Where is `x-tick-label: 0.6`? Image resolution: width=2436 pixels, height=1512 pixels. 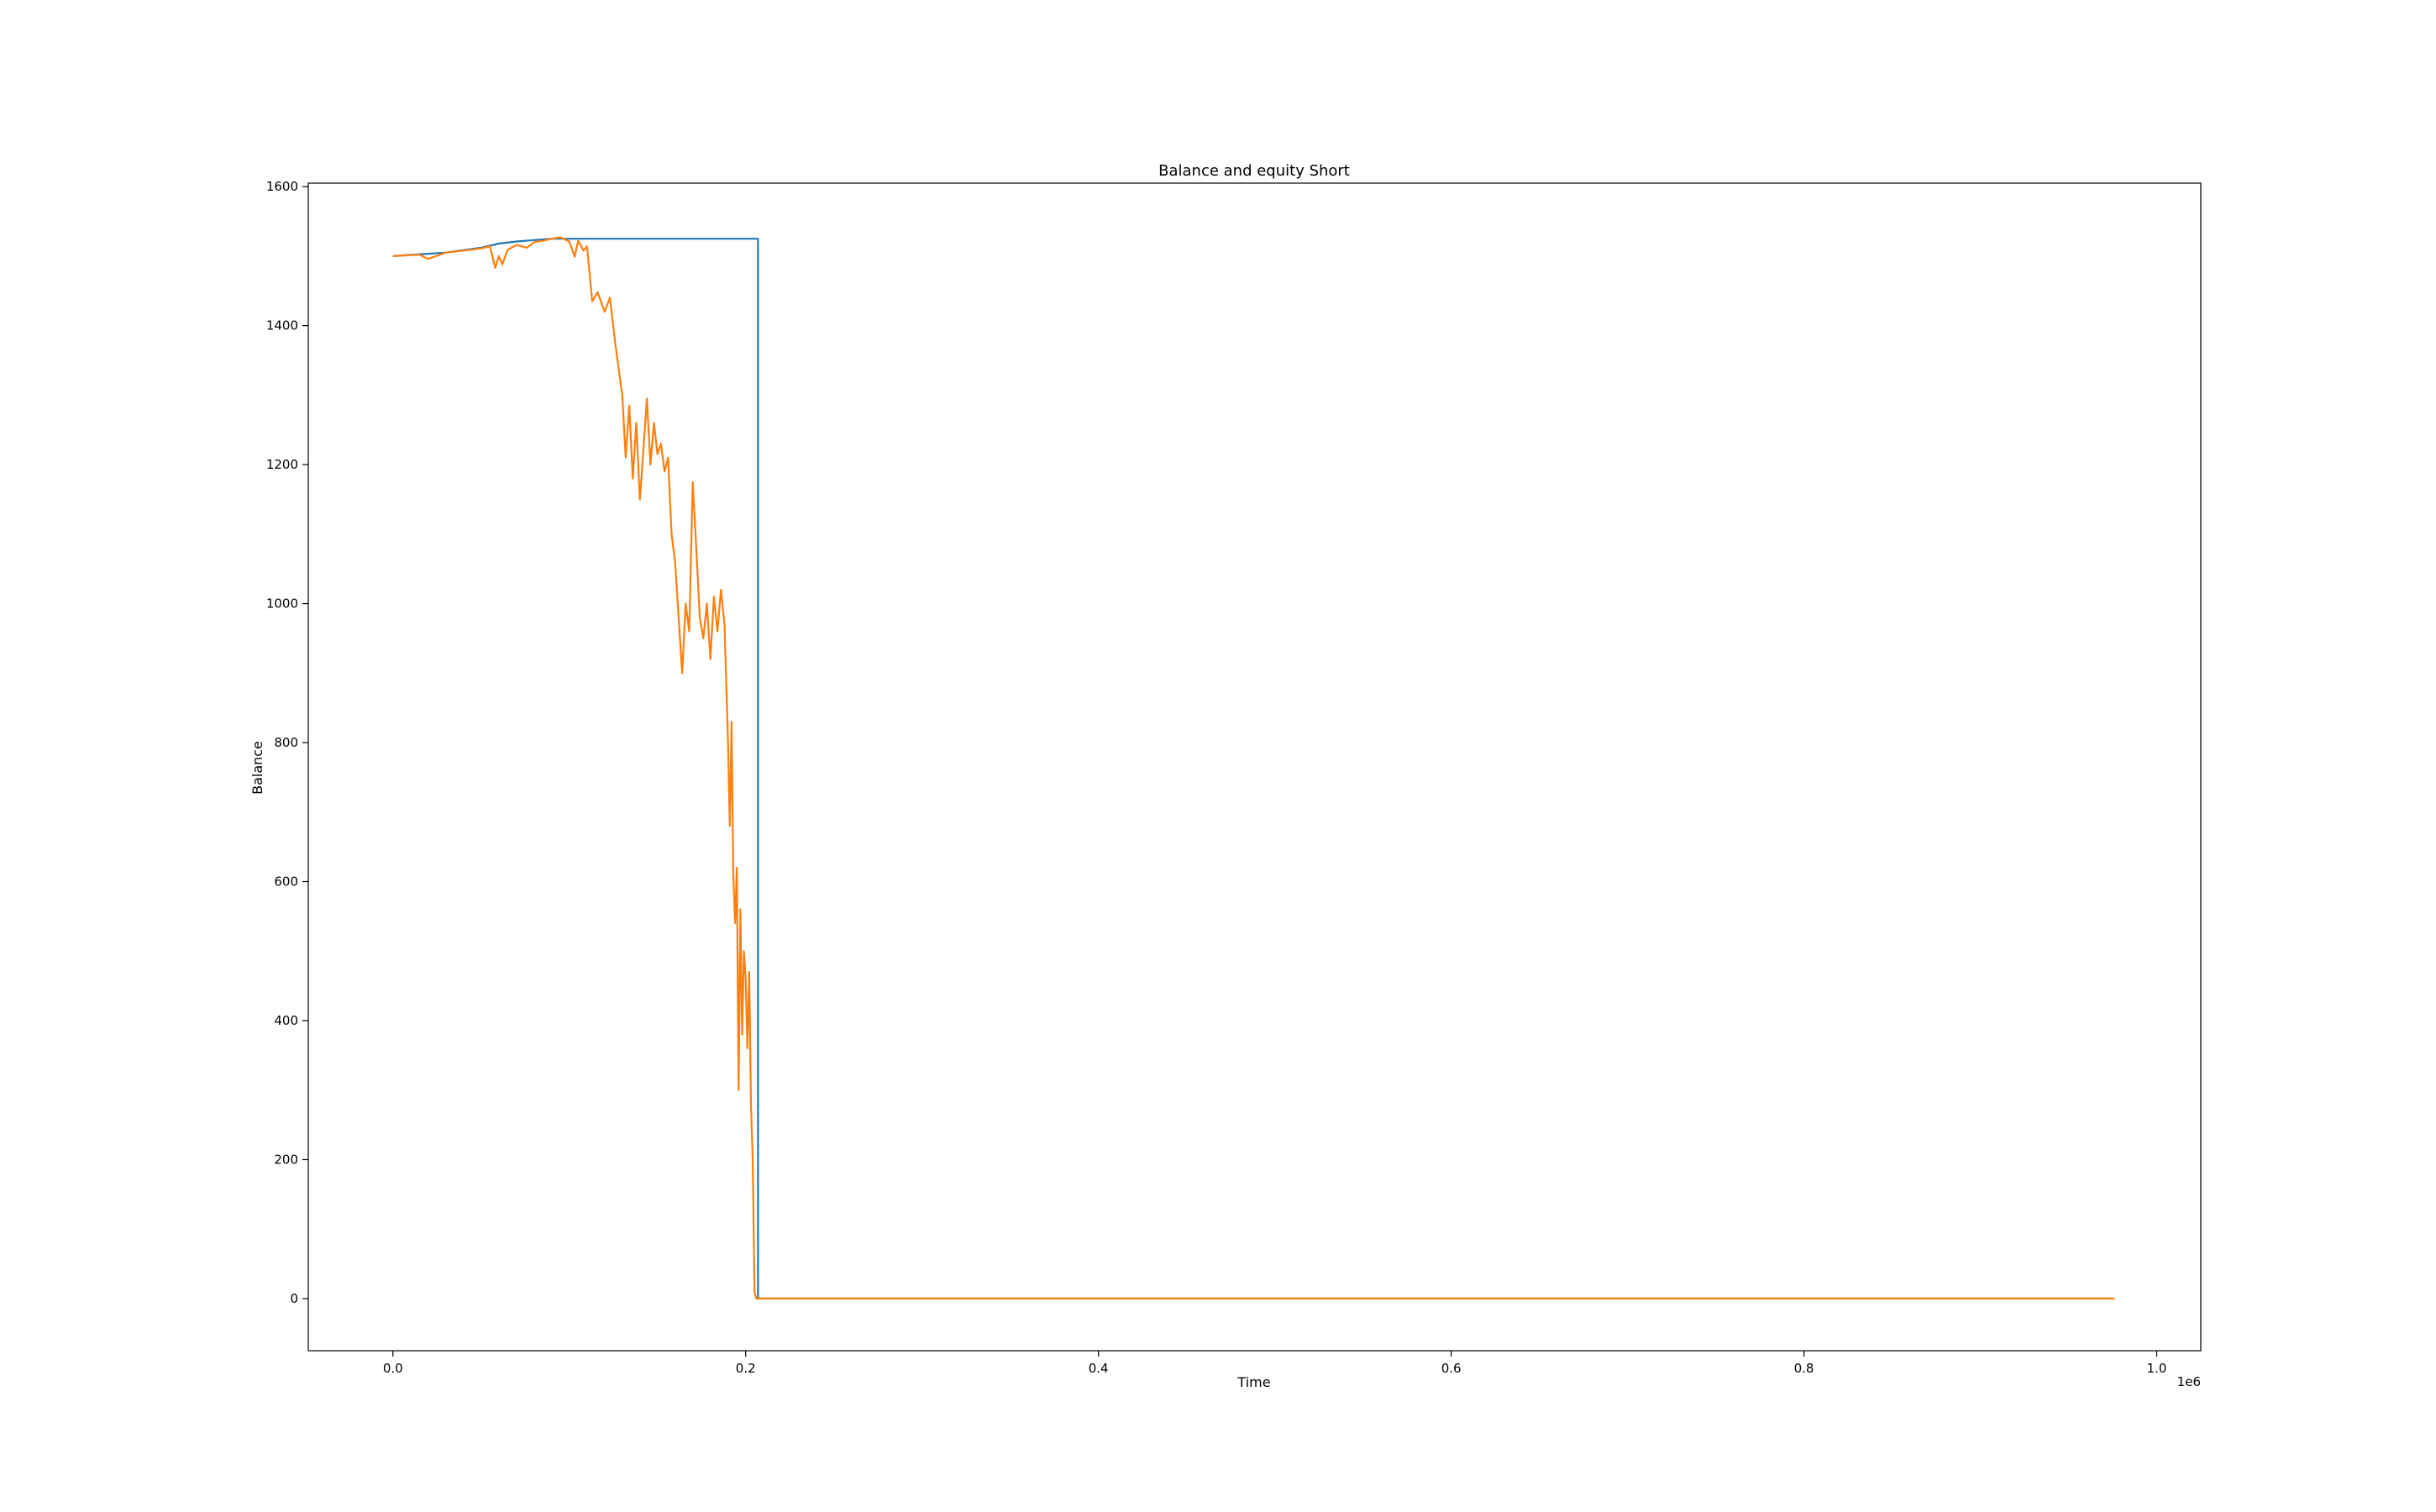 x-tick-label: 0.6 is located at coordinates (1451, 1368).